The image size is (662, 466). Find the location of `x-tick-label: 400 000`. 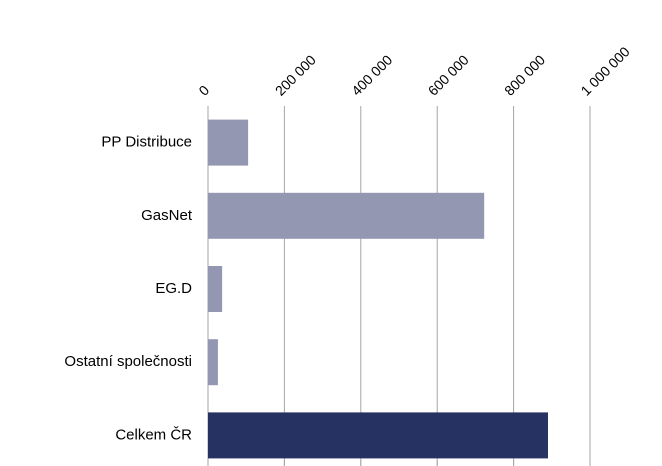

x-tick-label: 400 000 is located at coordinates (371, 74).